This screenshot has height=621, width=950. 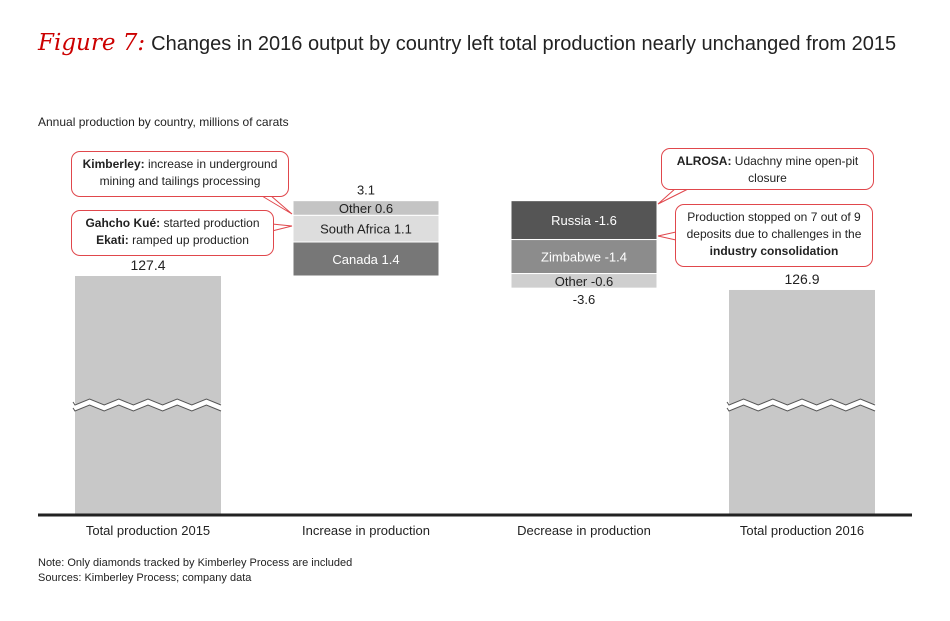 I want to click on decrease-segment-label-2: Other -0.6, so click(x=584, y=281).